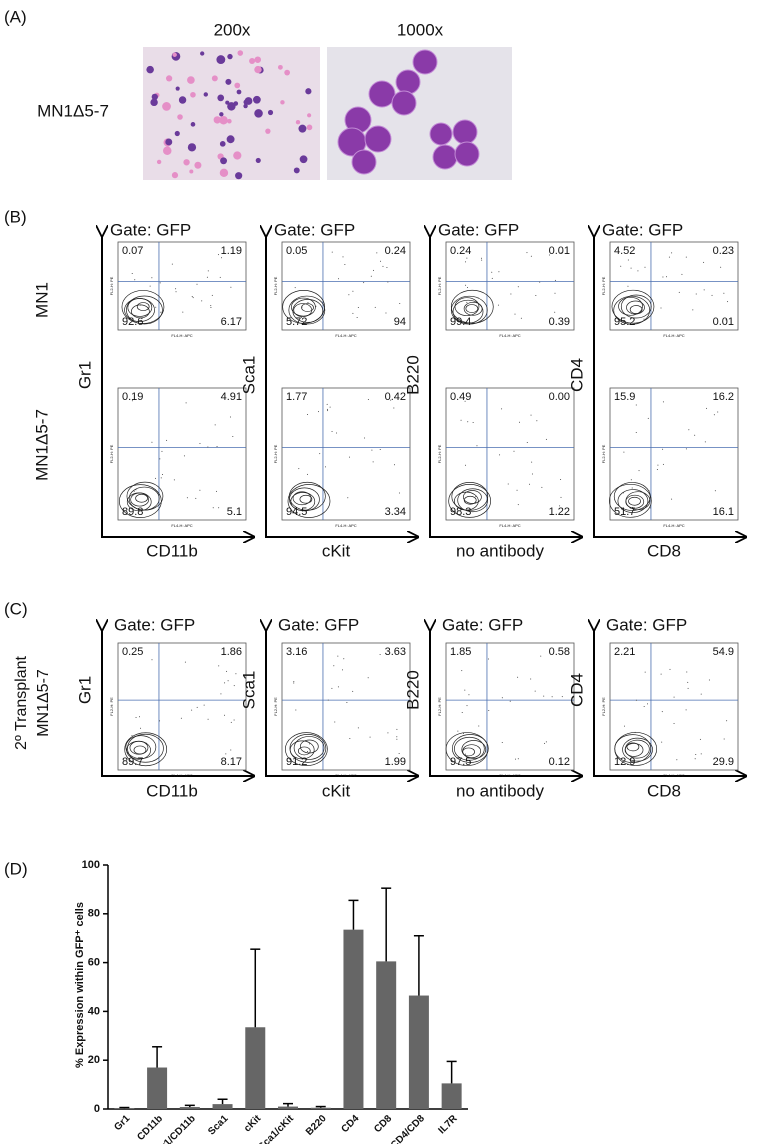 The image size is (775, 1144). What do you see at coordinates (383, 1124) in the screenshot?
I see `x-tick-label: CD8` at bounding box center [383, 1124].